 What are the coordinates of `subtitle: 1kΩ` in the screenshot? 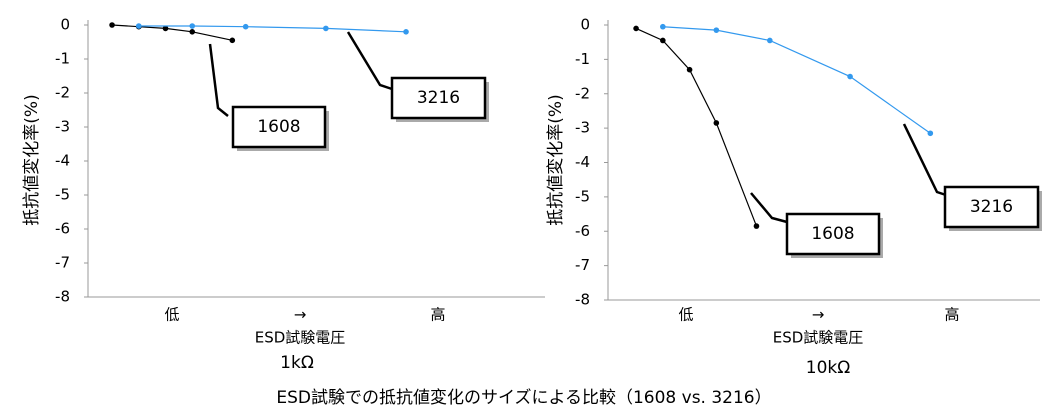 It's located at (297, 363).